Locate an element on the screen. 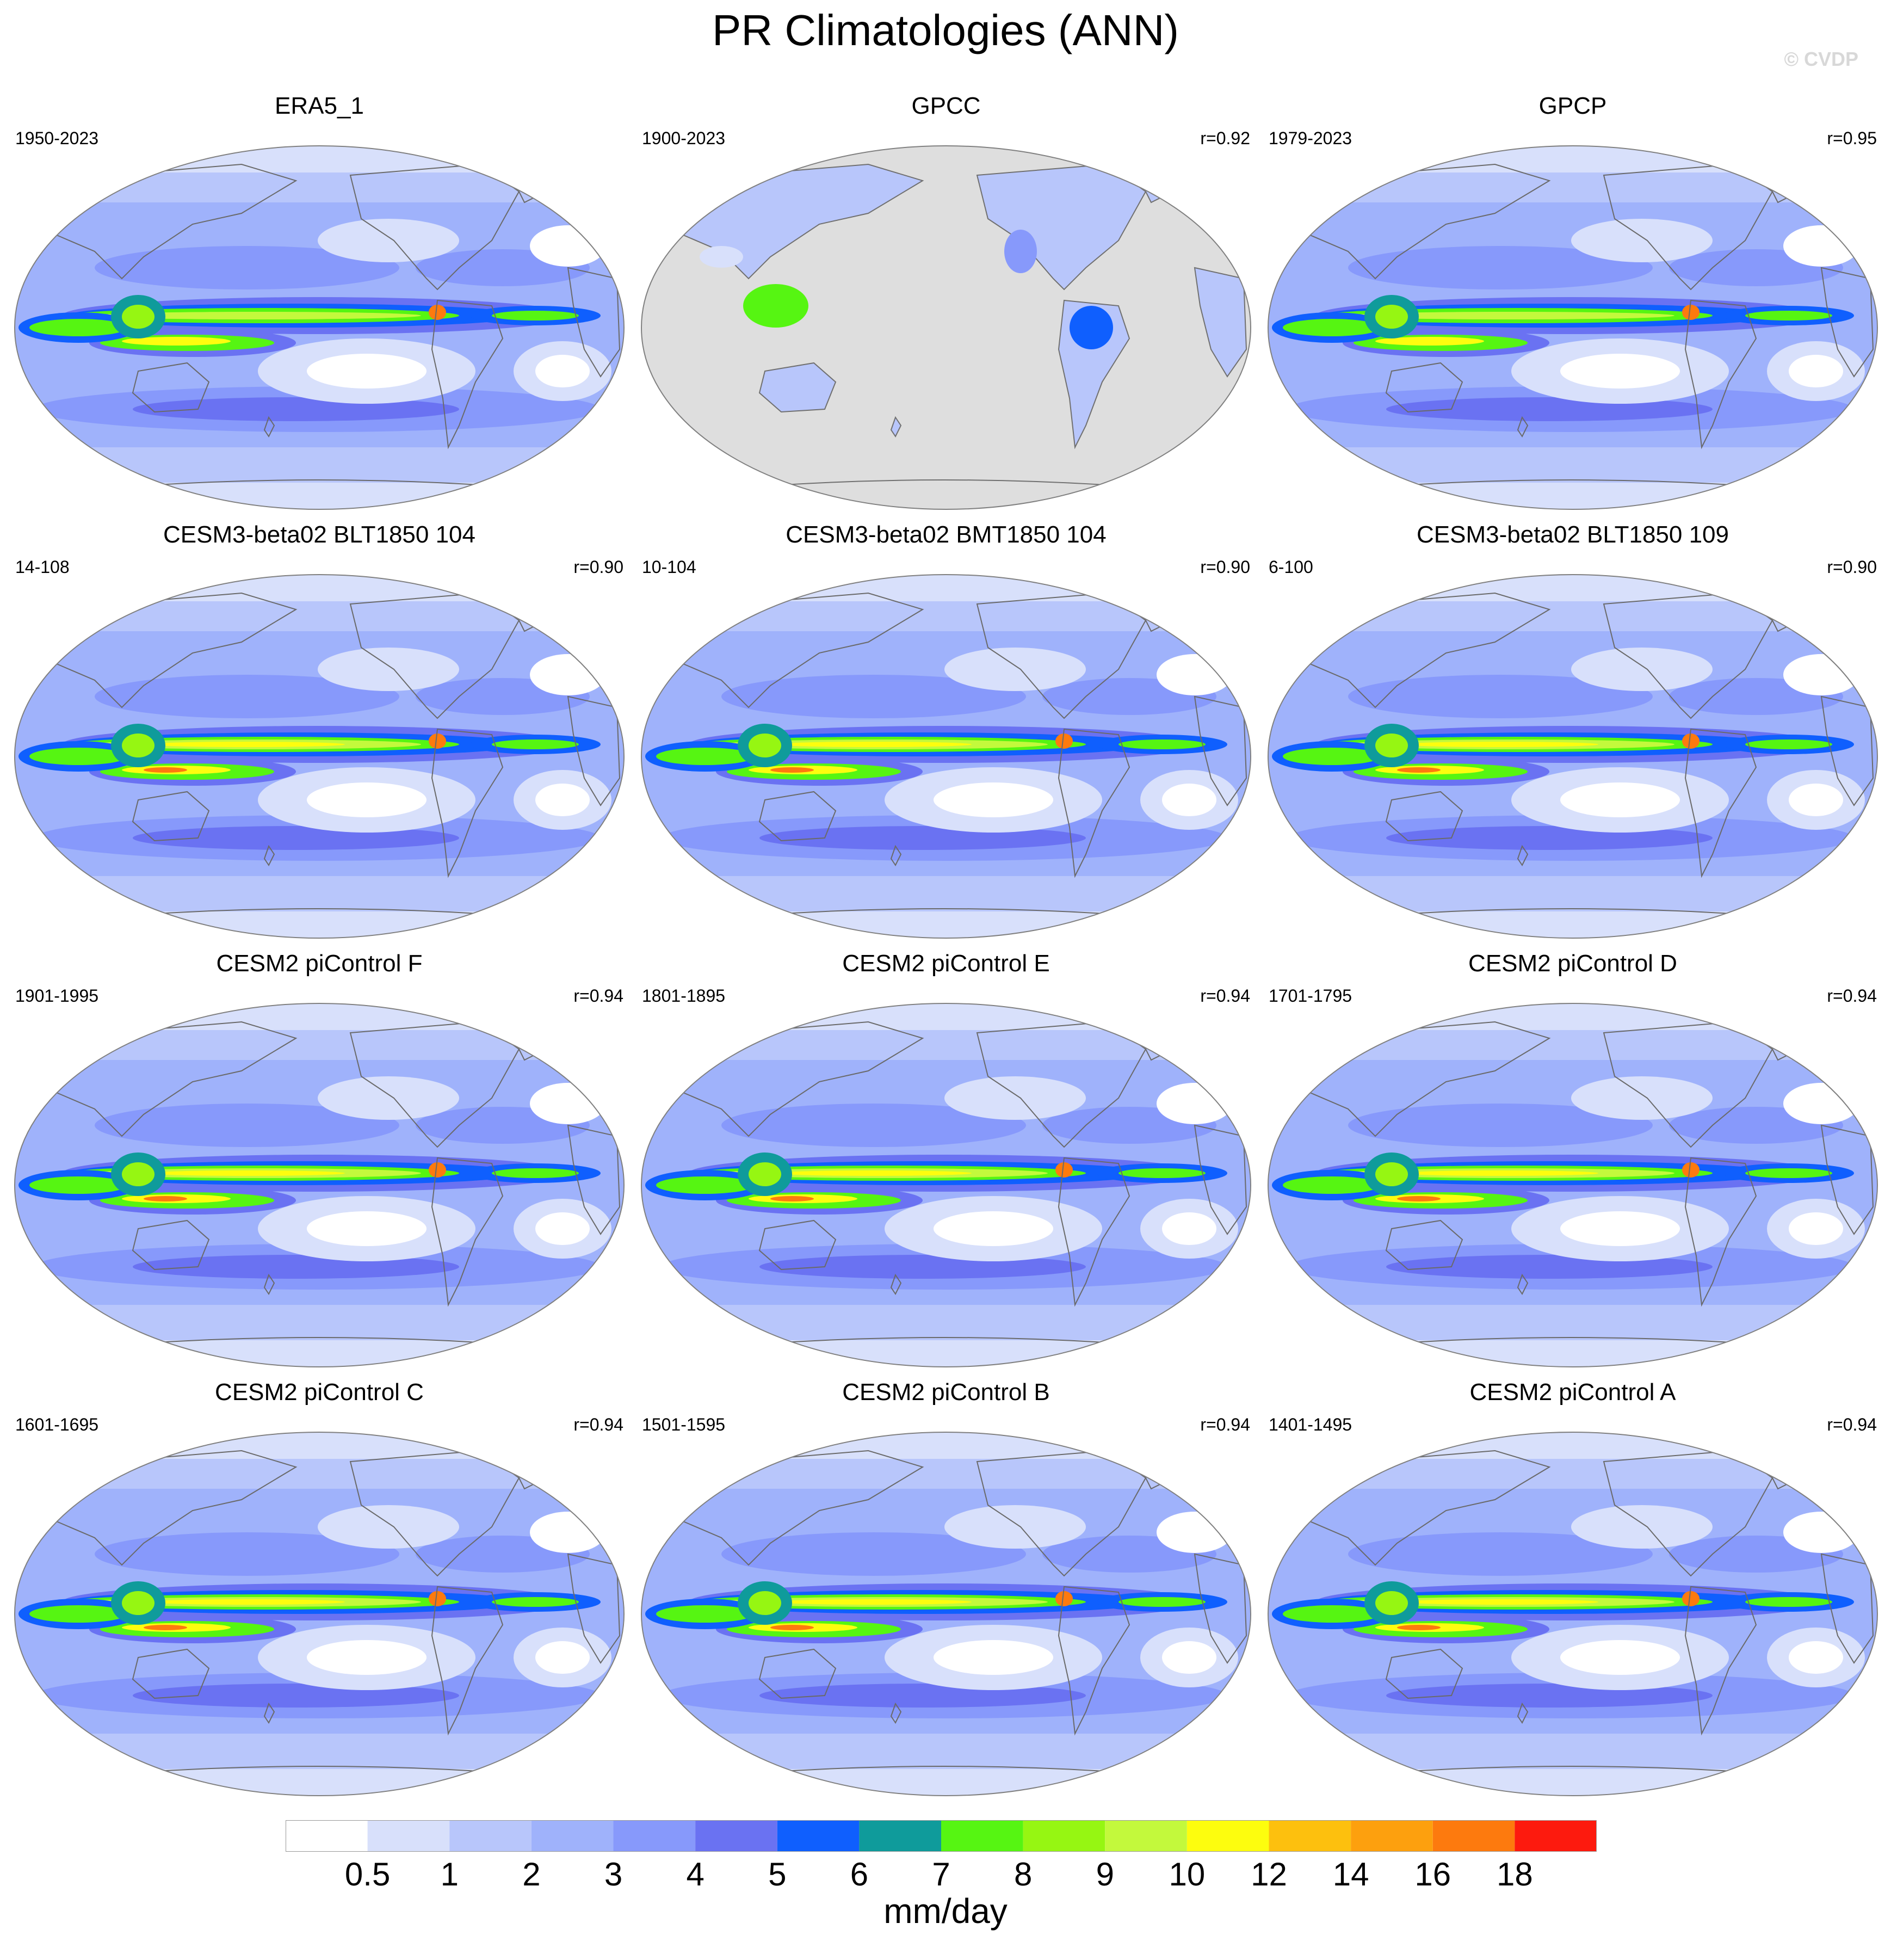 The image size is (1891, 1960). colorbar-tick-label: 12 is located at coordinates (1269, 1874).